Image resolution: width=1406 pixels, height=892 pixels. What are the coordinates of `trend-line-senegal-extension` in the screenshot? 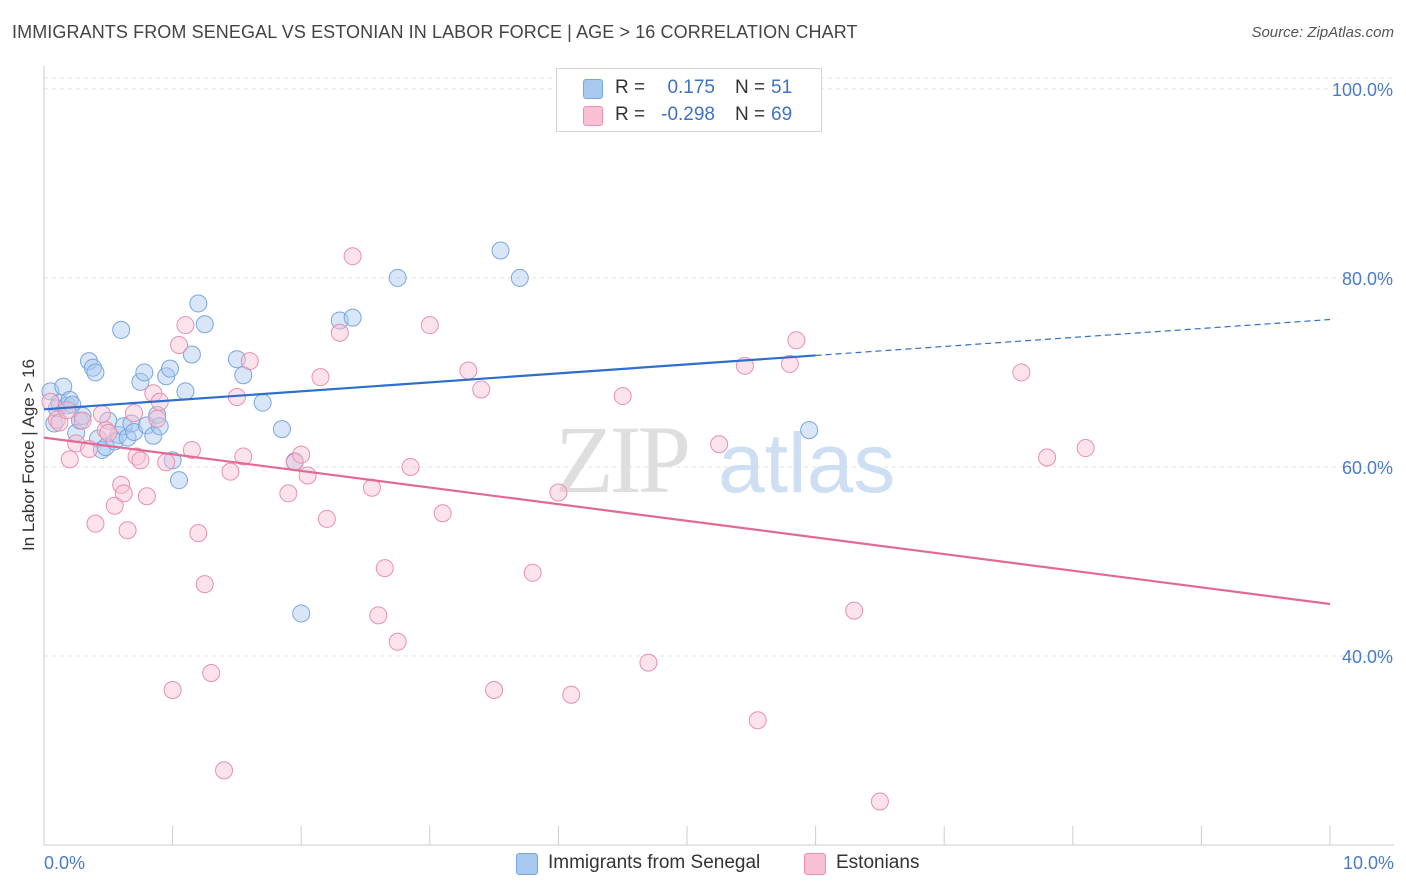 It's located at (1073, 337).